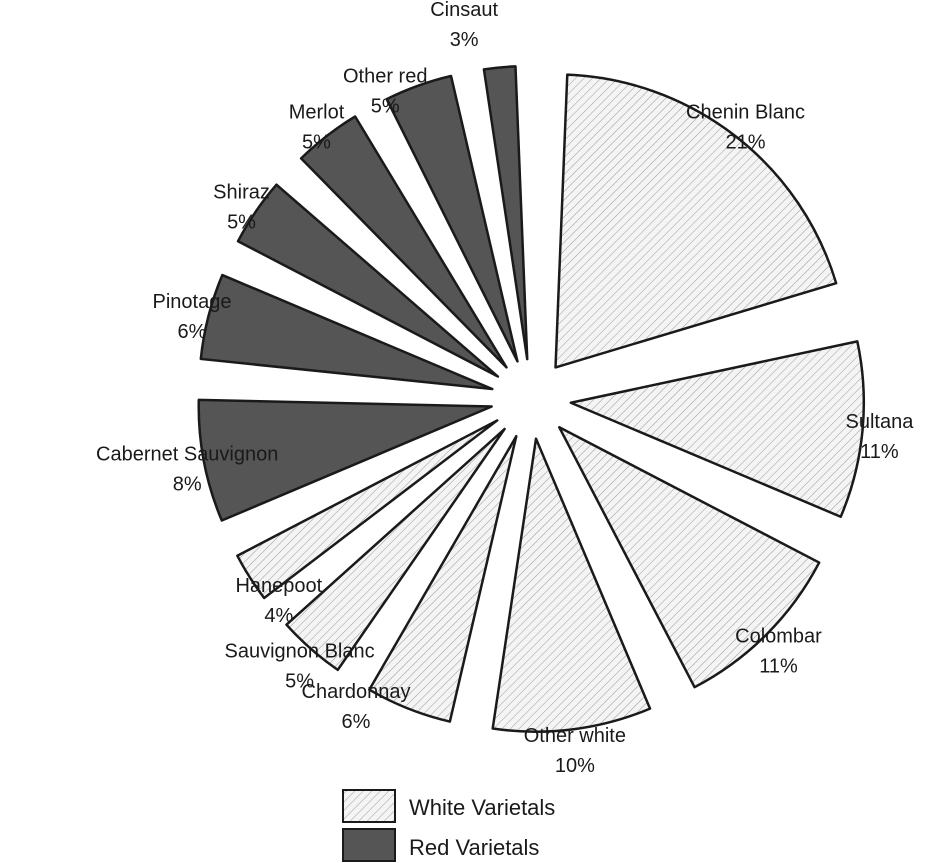  What do you see at coordinates (717, 429) in the screenshot?
I see `slice-sultana` at bounding box center [717, 429].